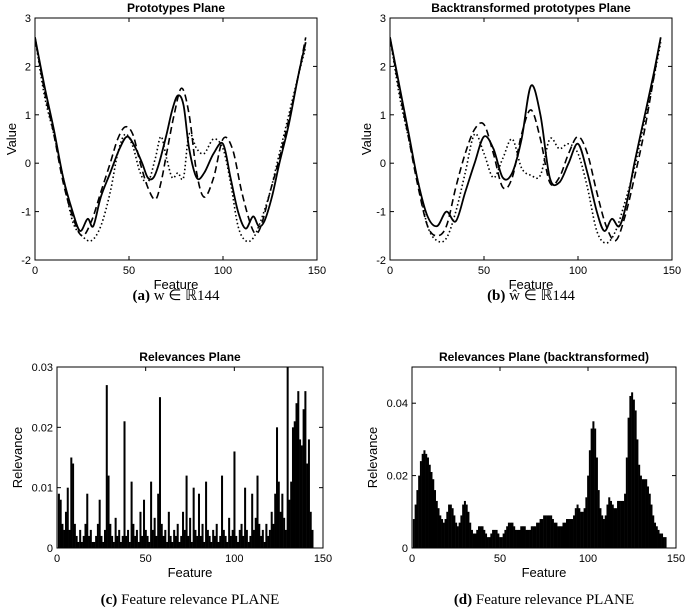  I want to click on x-tick-label: 0, so click(35, 271).